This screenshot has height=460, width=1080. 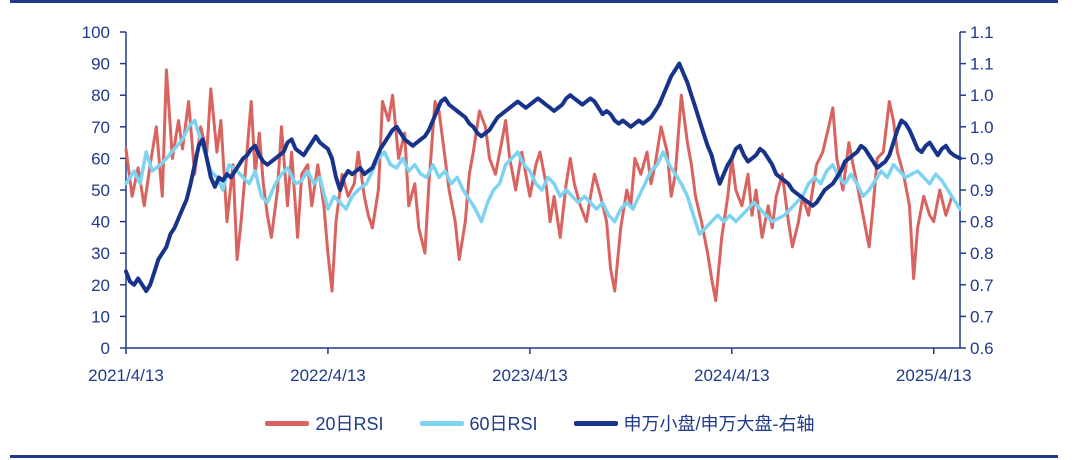 What do you see at coordinates (349, 424) in the screenshot?
I see `legend-label-rsi20: 20日RSI` at bounding box center [349, 424].